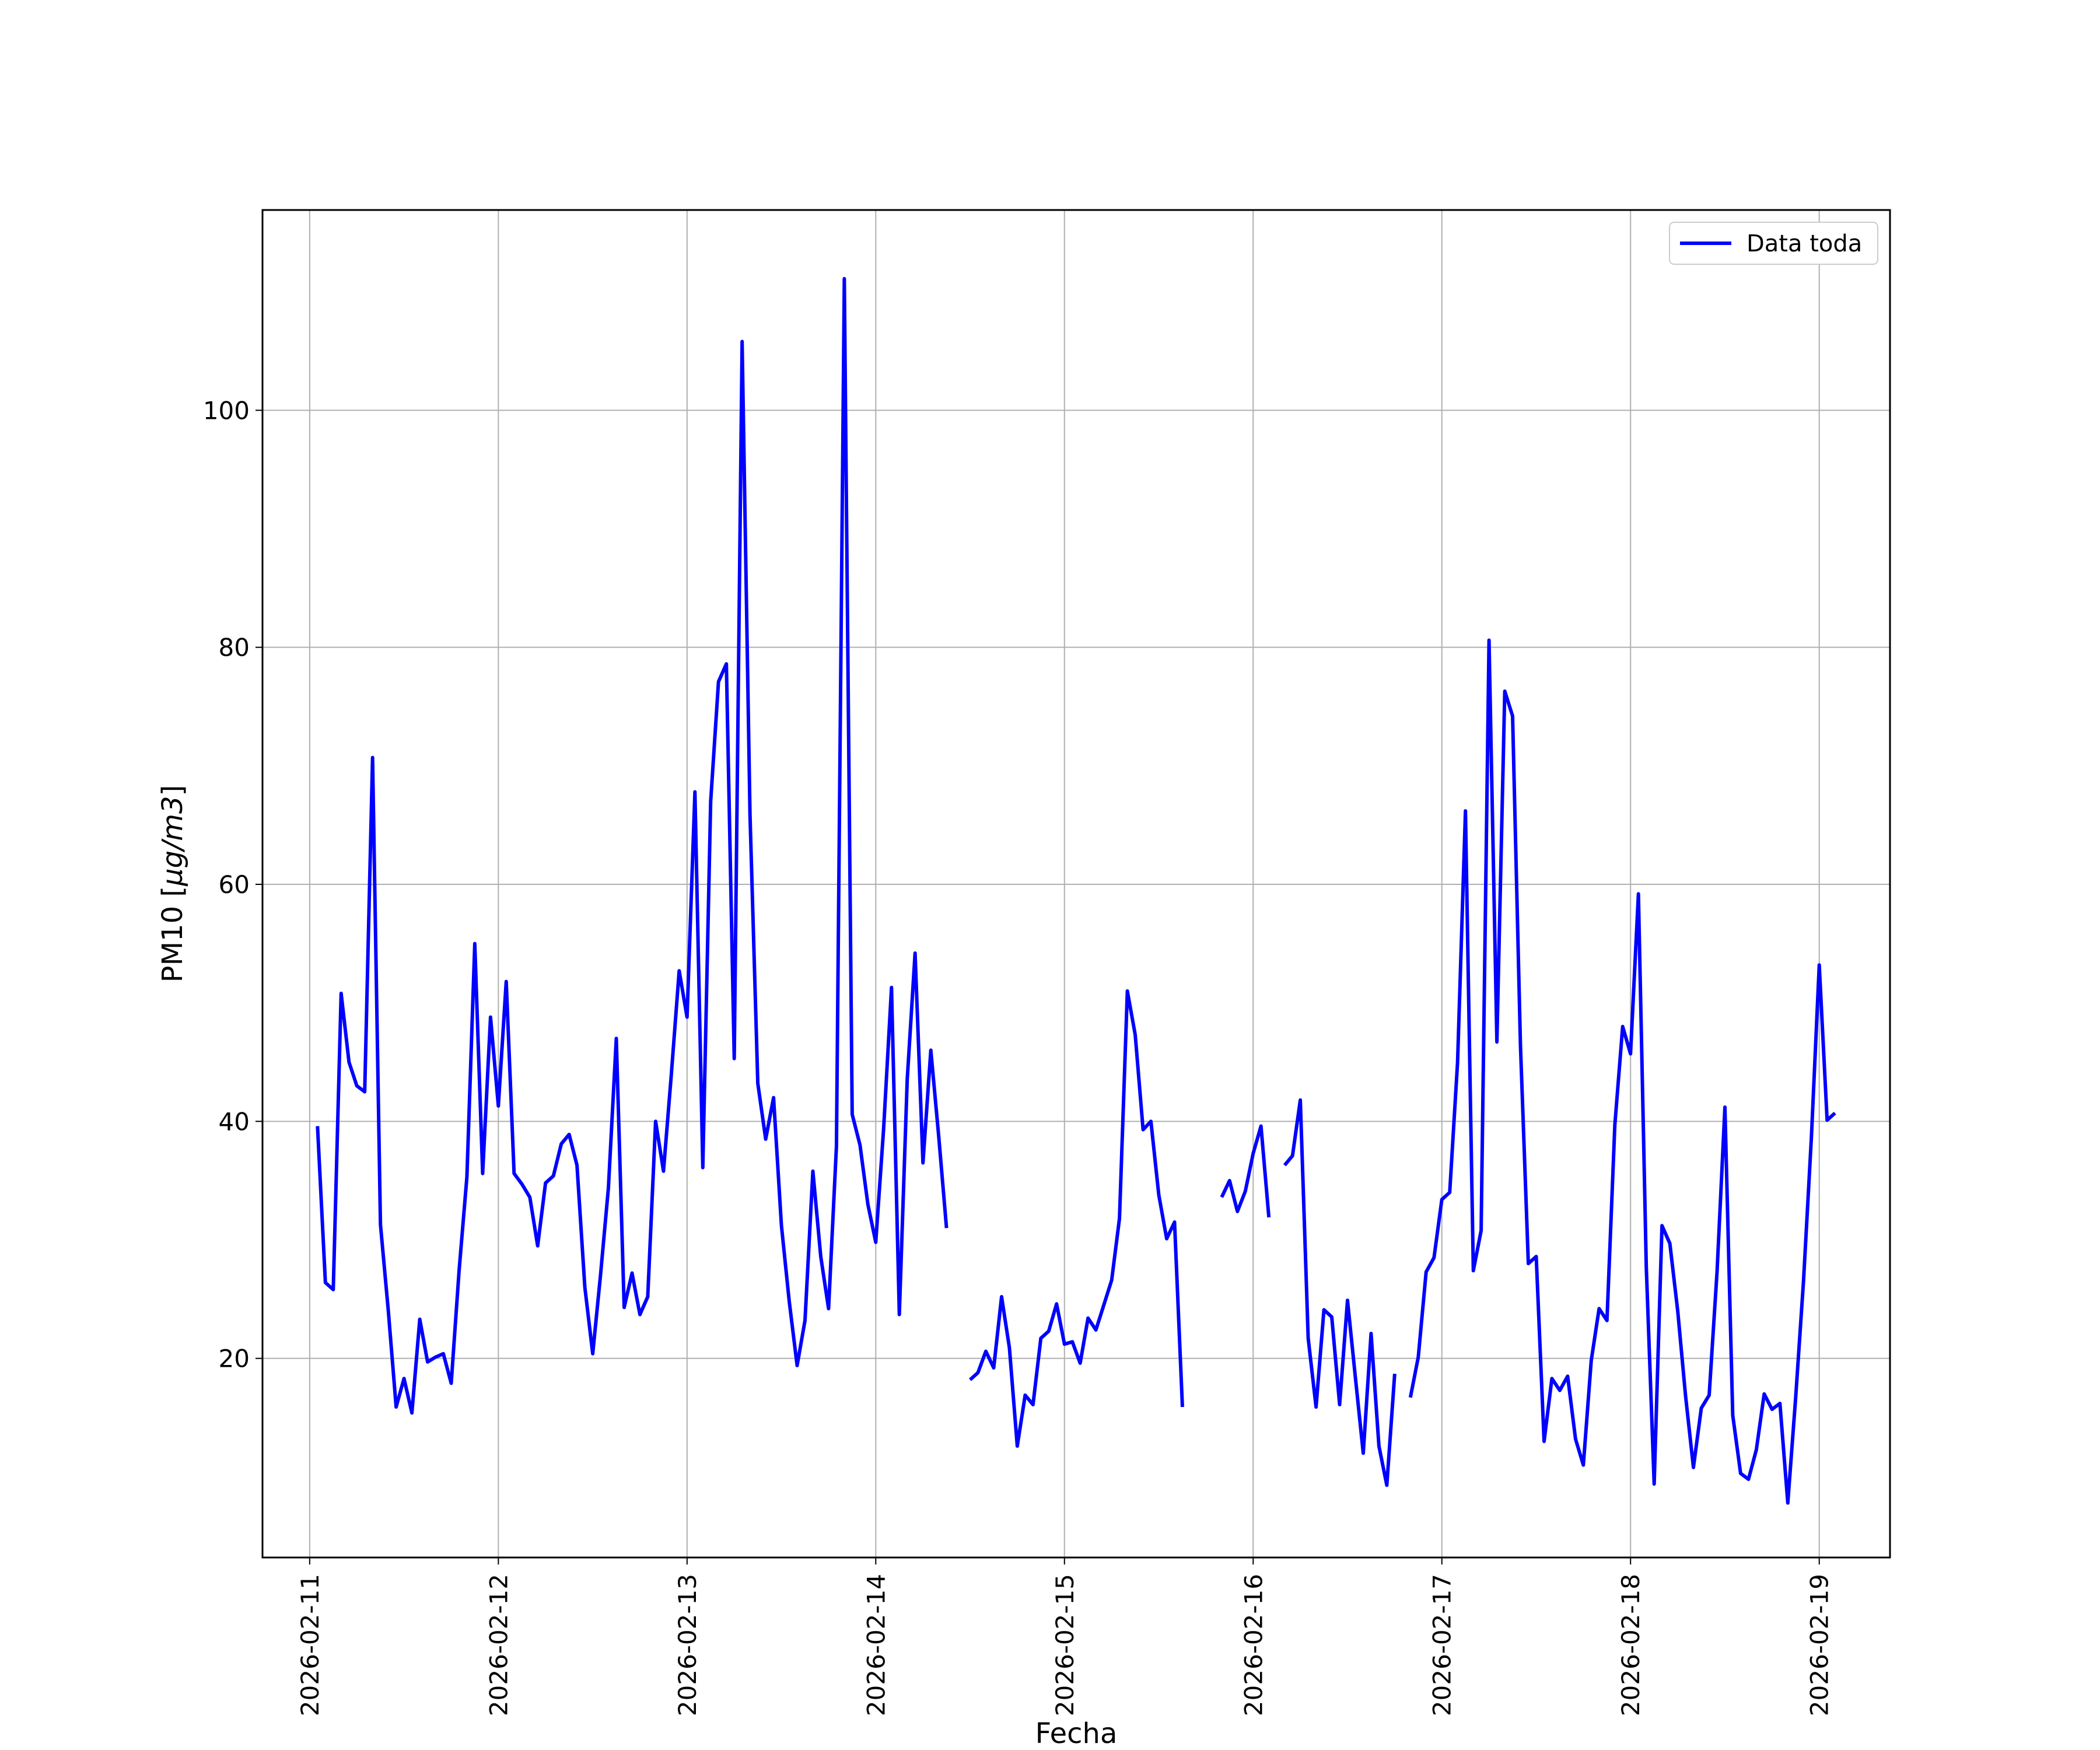 This screenshot has width=2100, height=1750. Describe the element at coordinates (173, 790) in the screenshot. I see `y-axis-title-suffix: ]` at that location.